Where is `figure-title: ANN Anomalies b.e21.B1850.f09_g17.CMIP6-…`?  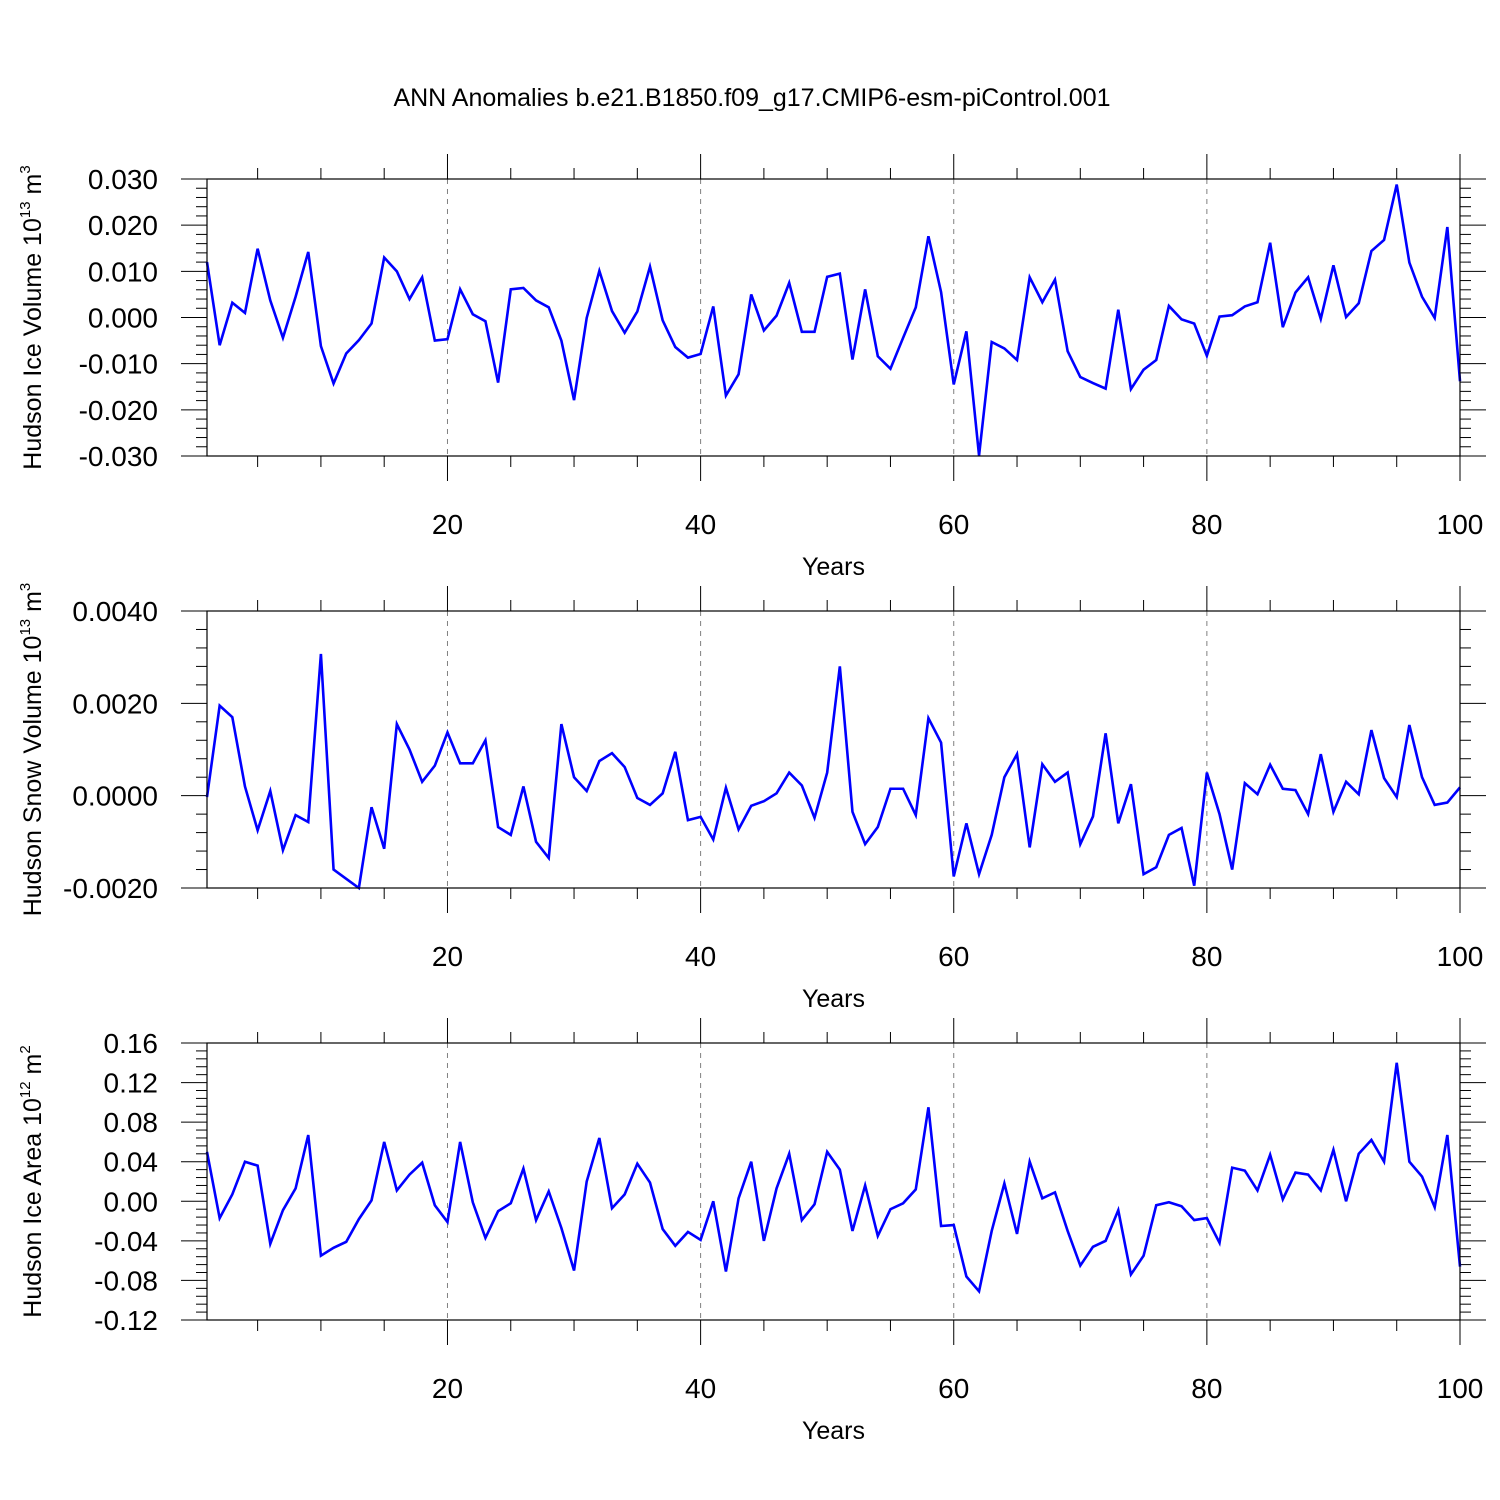 figure-title: ANN Anomalies b.e21.B1850.f09_g17.CMIP6-… is located at coordinates (751, 98).